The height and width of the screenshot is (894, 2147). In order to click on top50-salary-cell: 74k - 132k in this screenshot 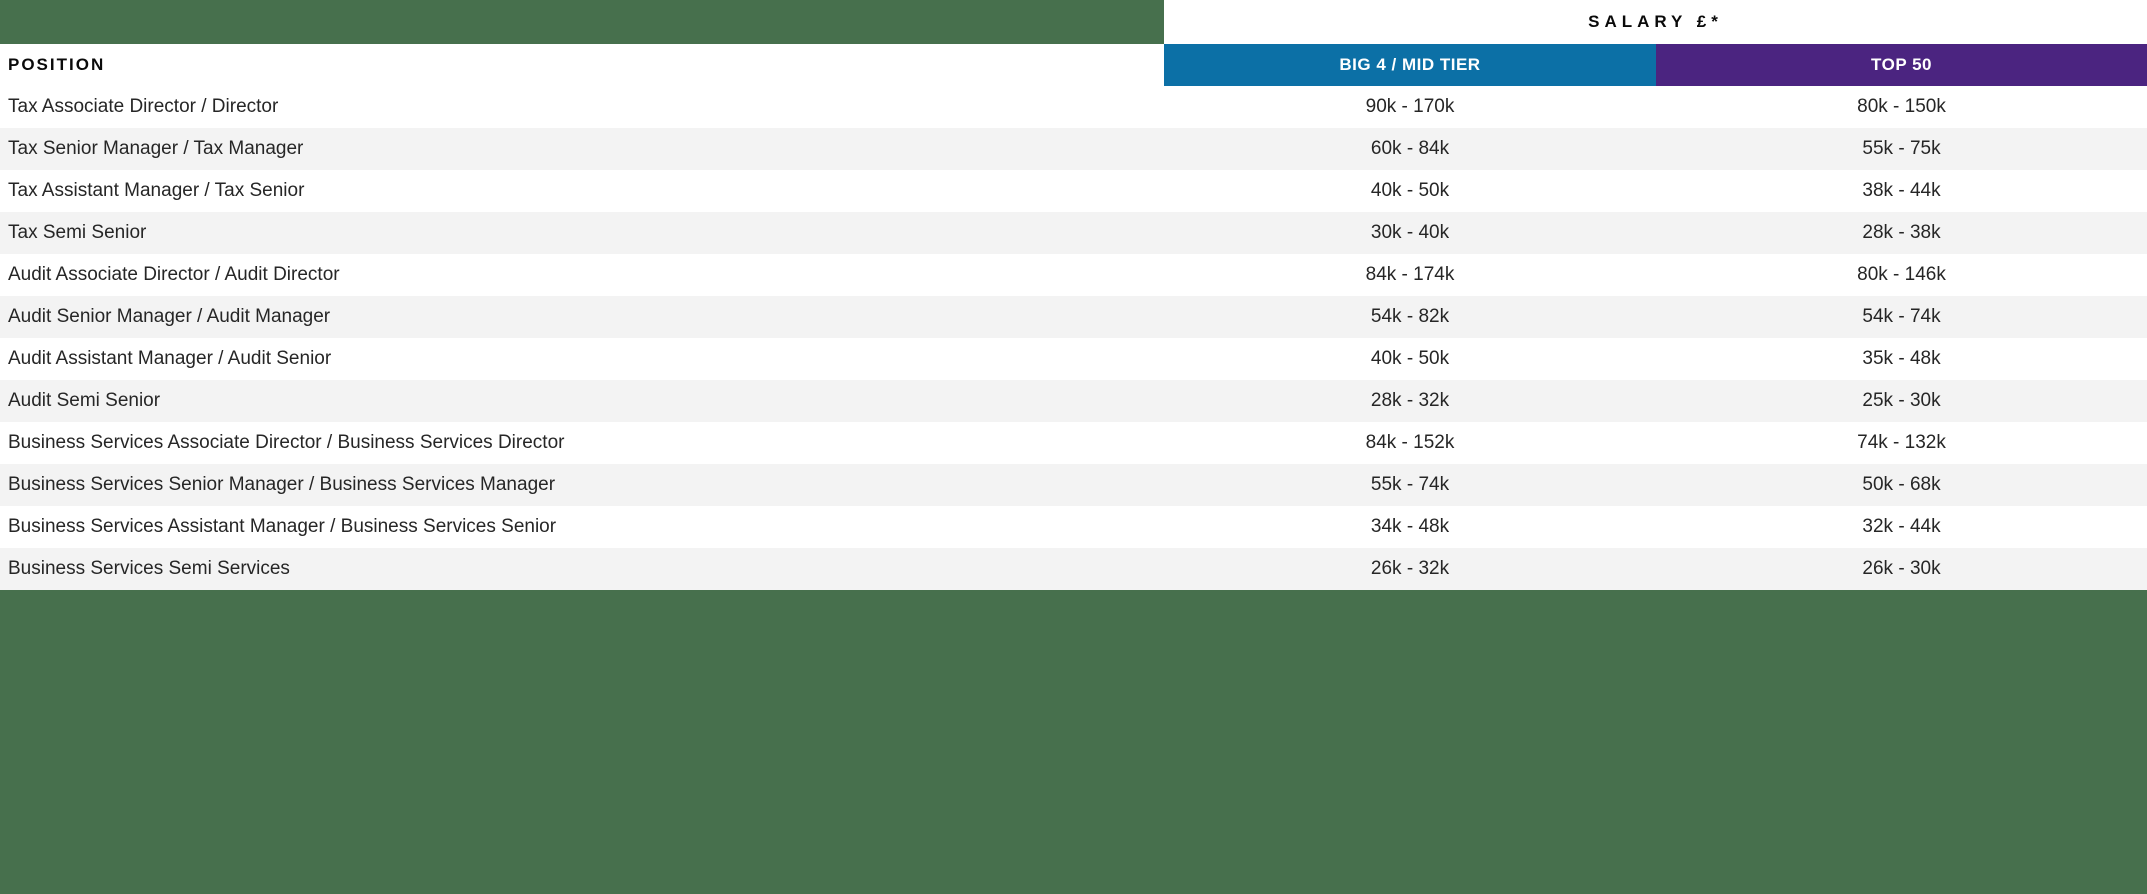, I will do `click(1901, 442)`.